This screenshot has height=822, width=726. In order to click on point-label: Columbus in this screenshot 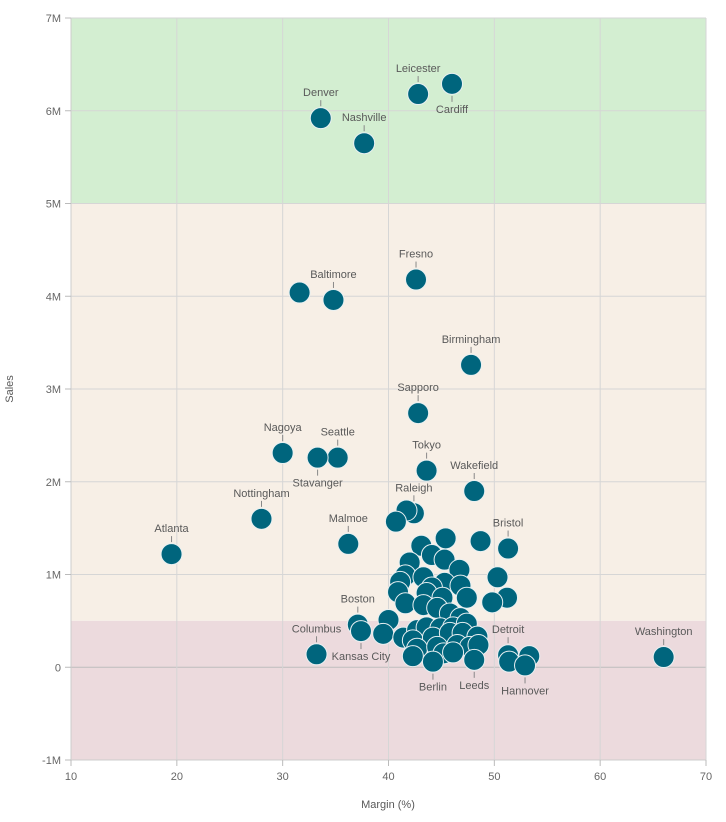, I will do `click(317, 629)`.